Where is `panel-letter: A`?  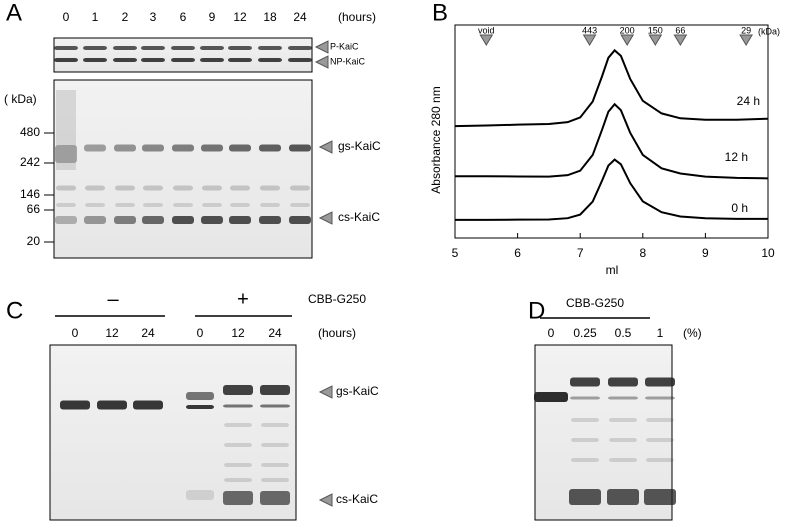
panel-letter: A is located at coordinates (14, 13).